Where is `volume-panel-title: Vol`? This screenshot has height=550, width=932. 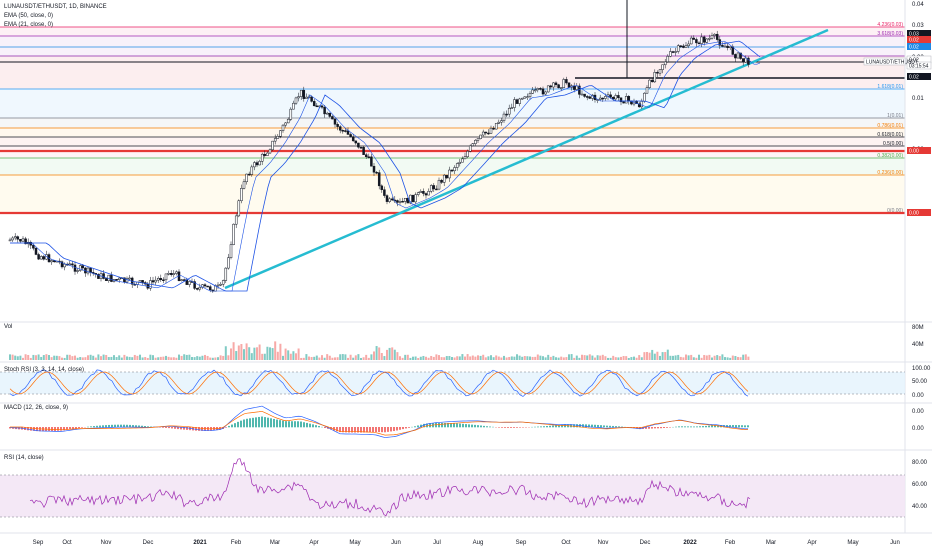
volume-panel-title: Vol is located at coordinates (8, 327).